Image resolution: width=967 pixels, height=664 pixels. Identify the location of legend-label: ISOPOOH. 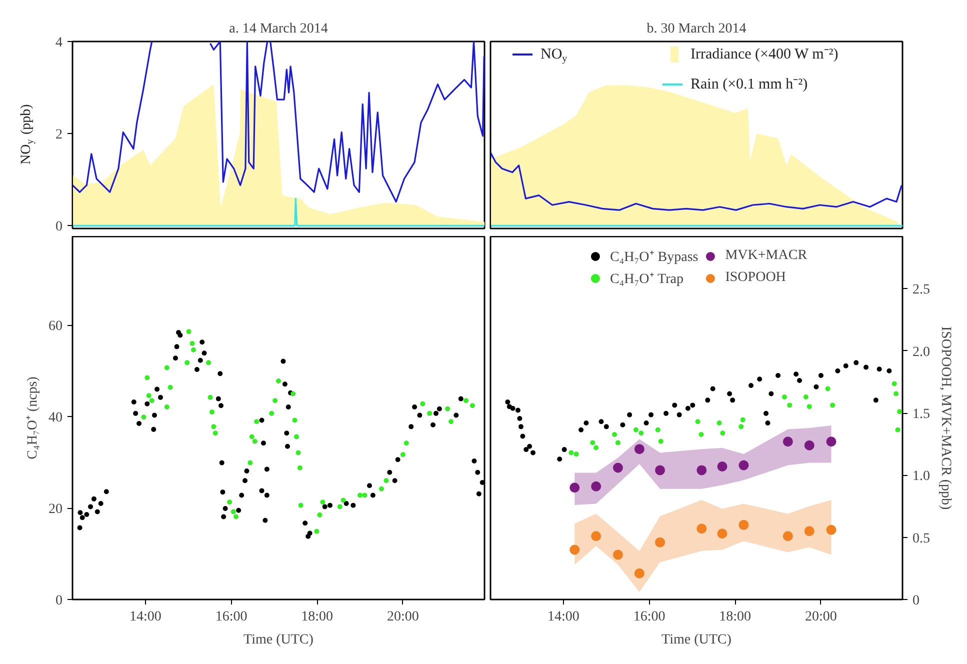
(755, 278).